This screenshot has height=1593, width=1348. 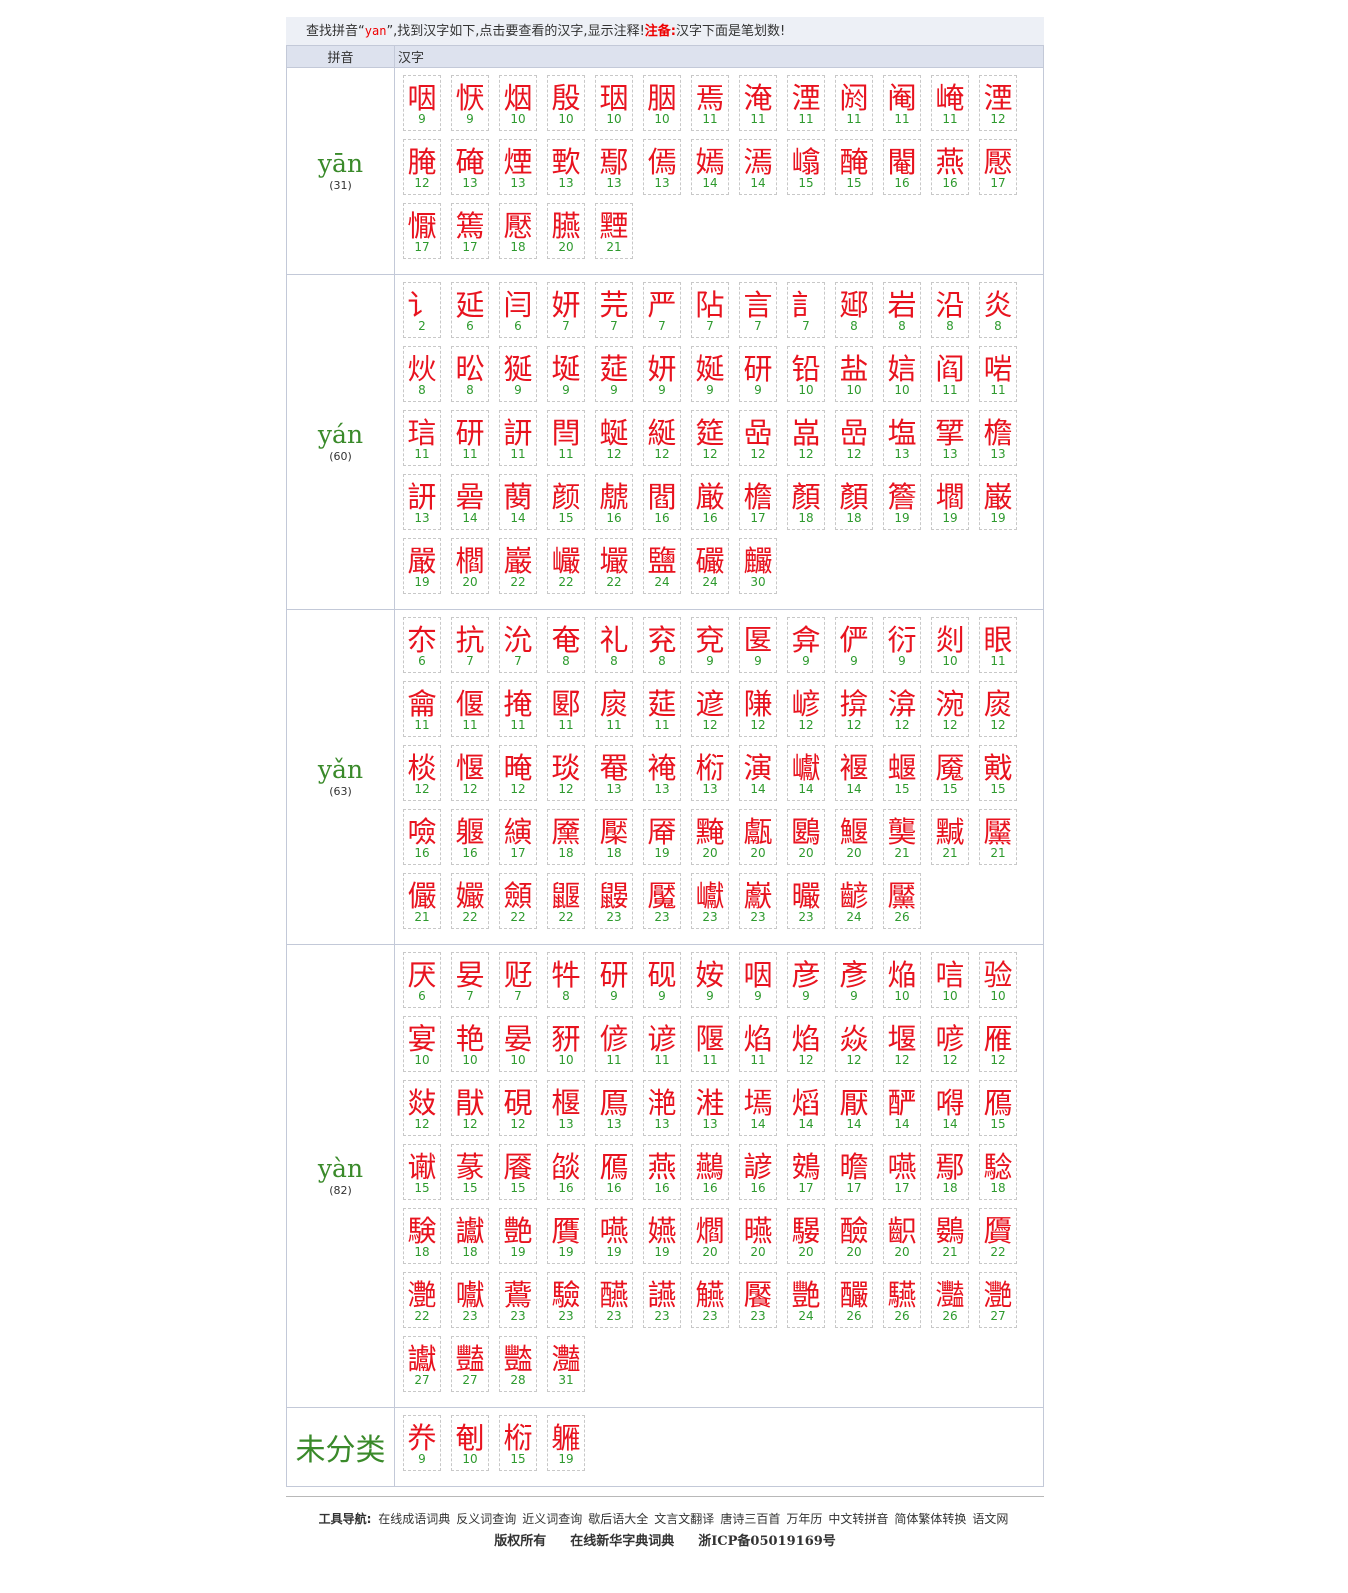 What do you see at coordinates (710, 438) in the screenshot?
I see `hanzi-link: 筵 12` at bounding box center [710, 438].